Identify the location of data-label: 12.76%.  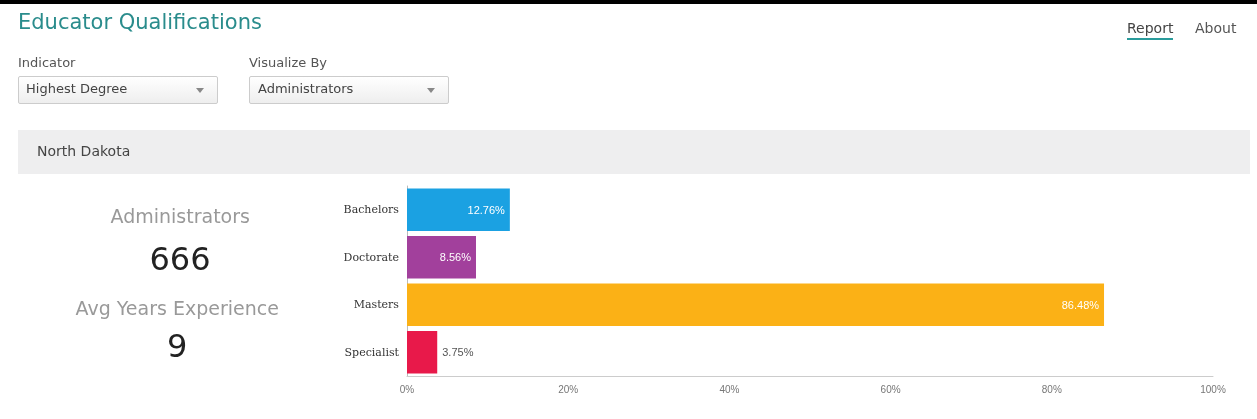
(486, 209).